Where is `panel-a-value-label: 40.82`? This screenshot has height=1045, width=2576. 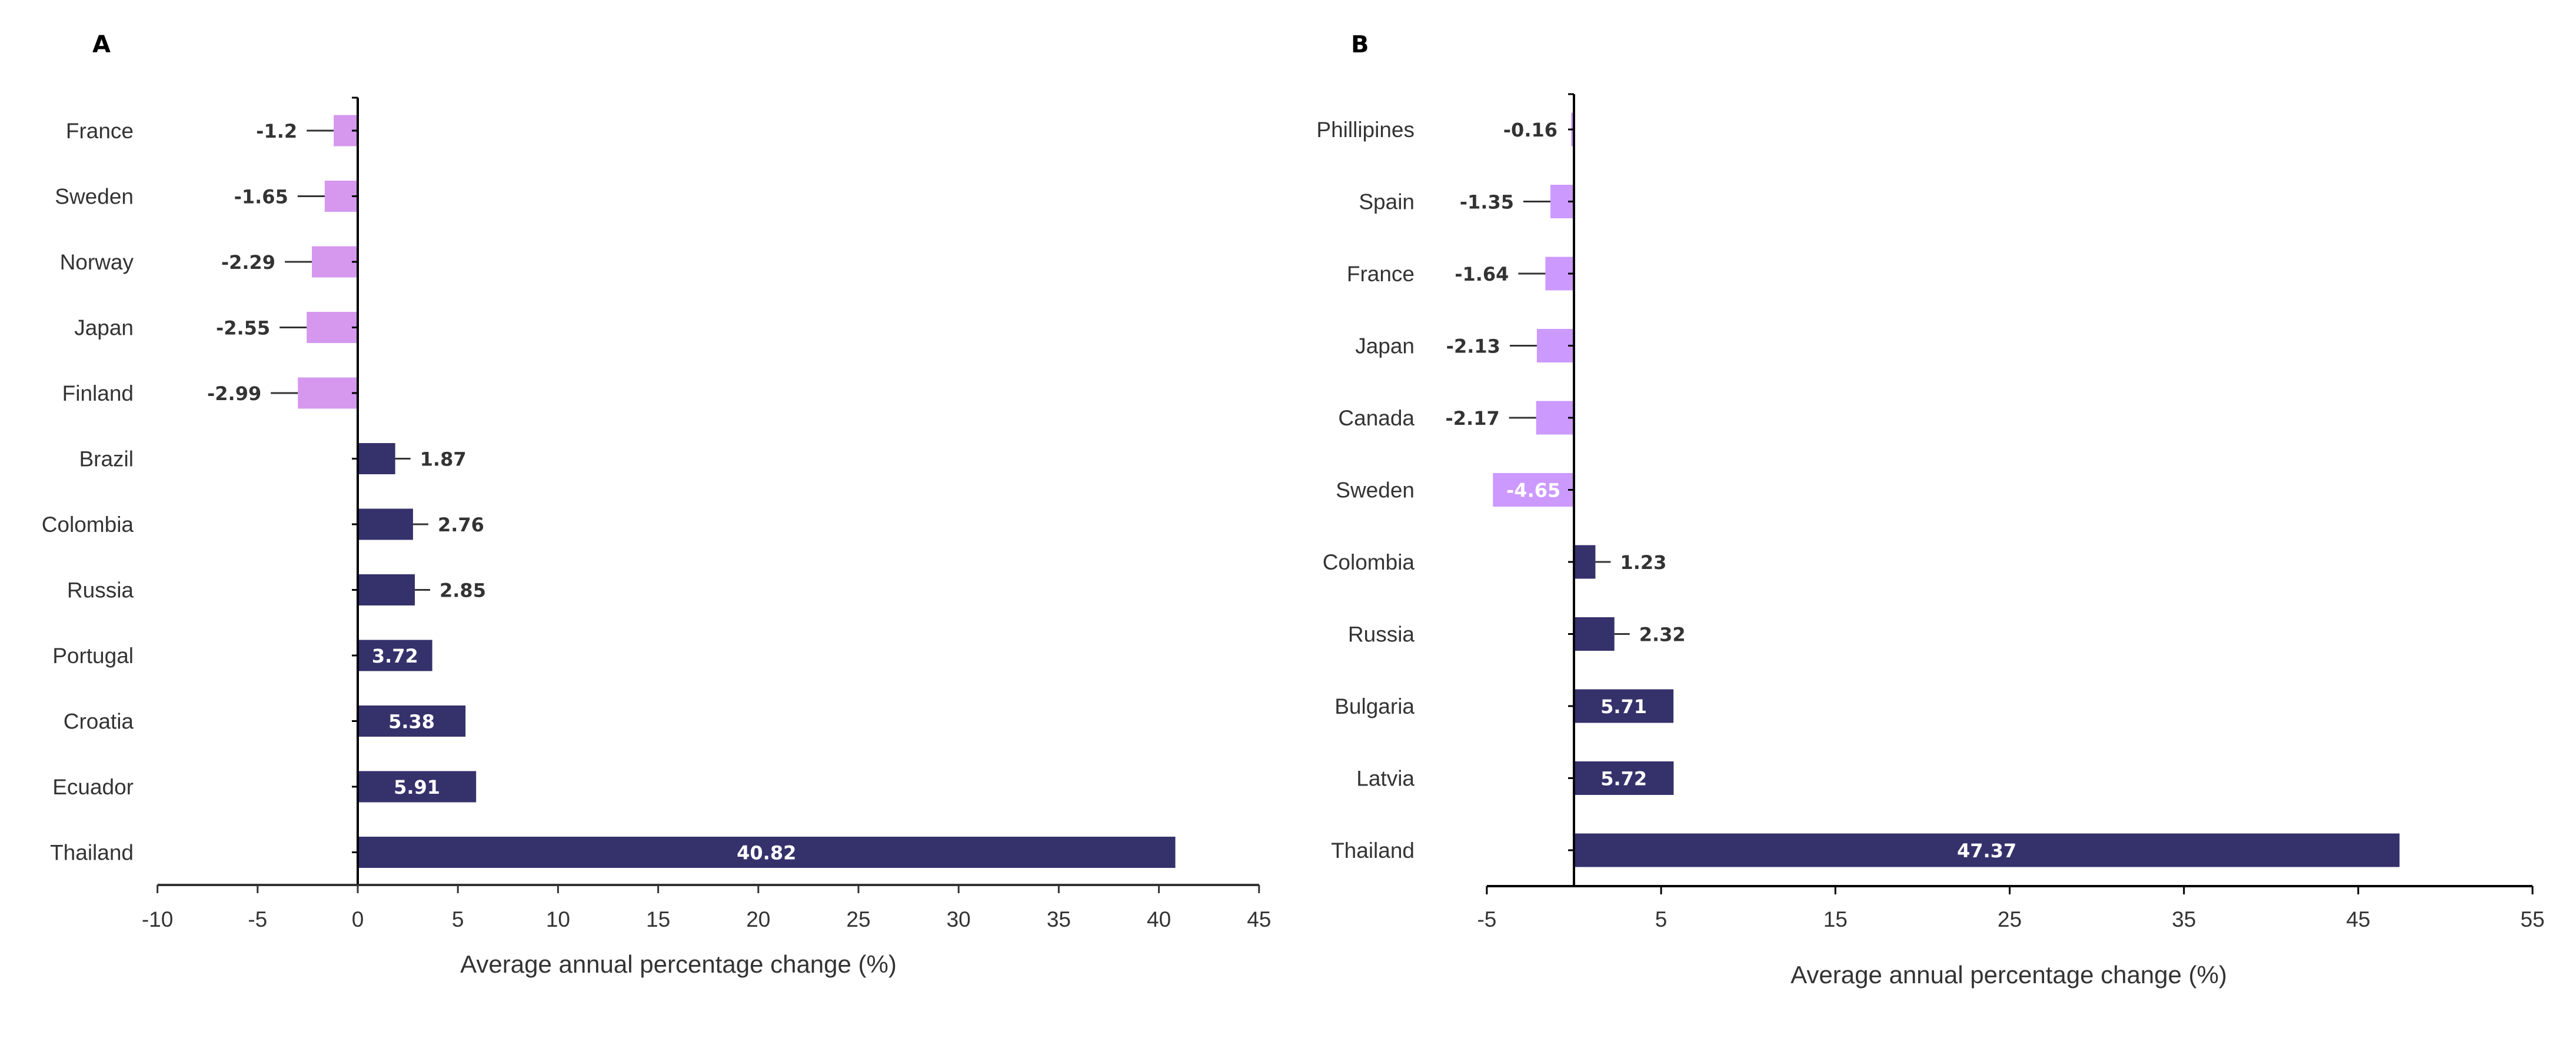
panel-a-value-label: 40.82 is located at coordinates (766, 853).